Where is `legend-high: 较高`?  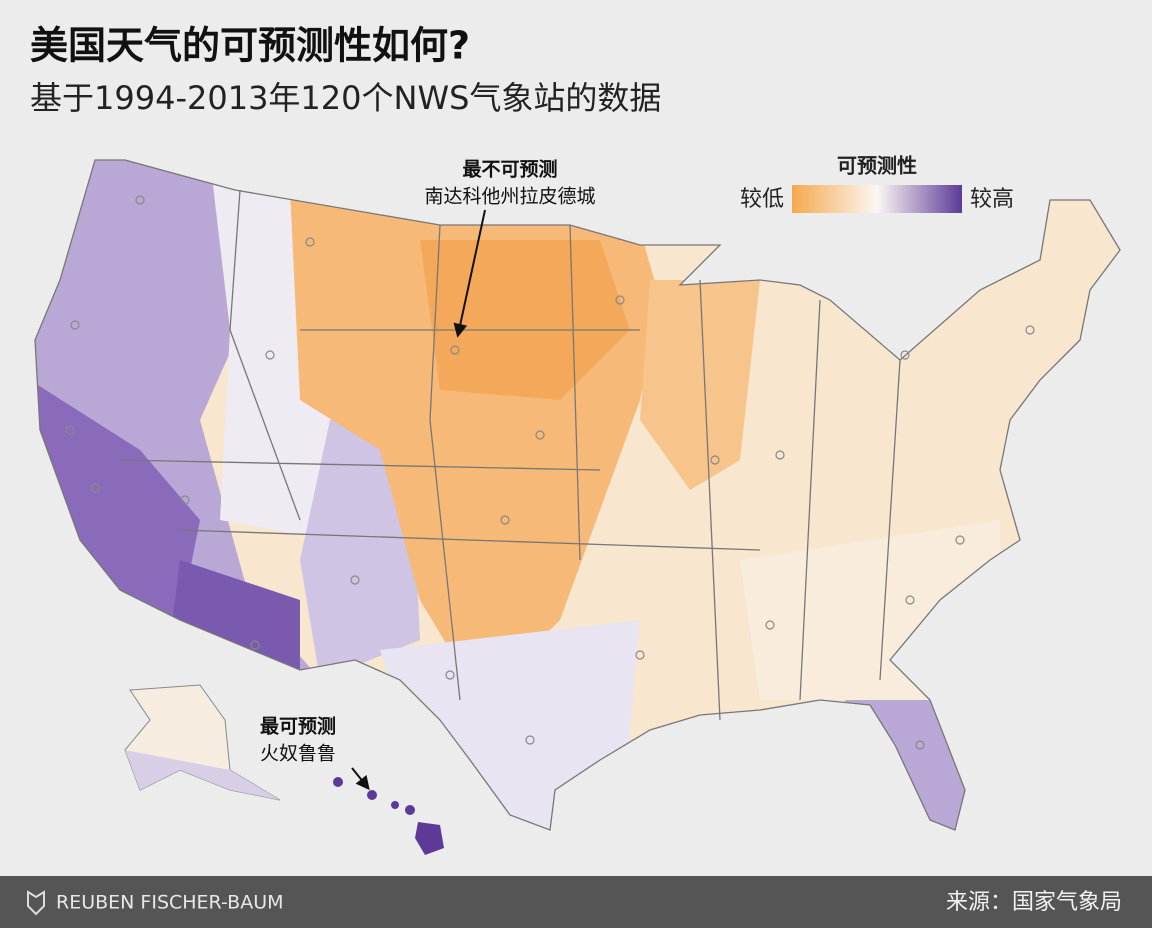
legend-high: 较高 is located at coordinates (992, 199).